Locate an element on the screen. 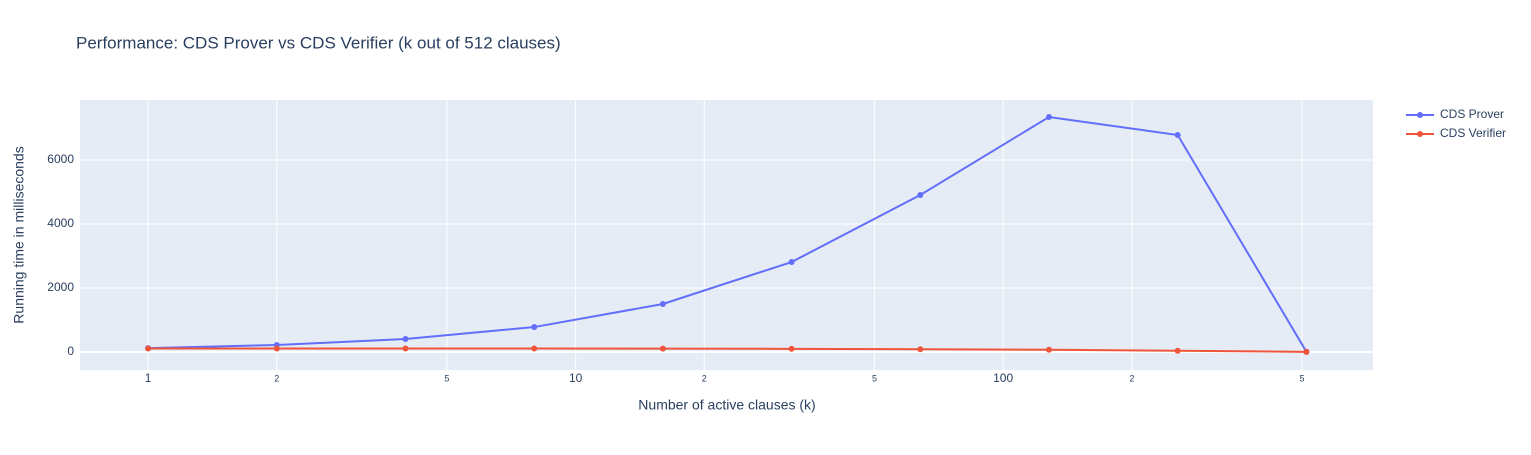  legend-label: CDS Verifier is located at coordinates (1473, 133).